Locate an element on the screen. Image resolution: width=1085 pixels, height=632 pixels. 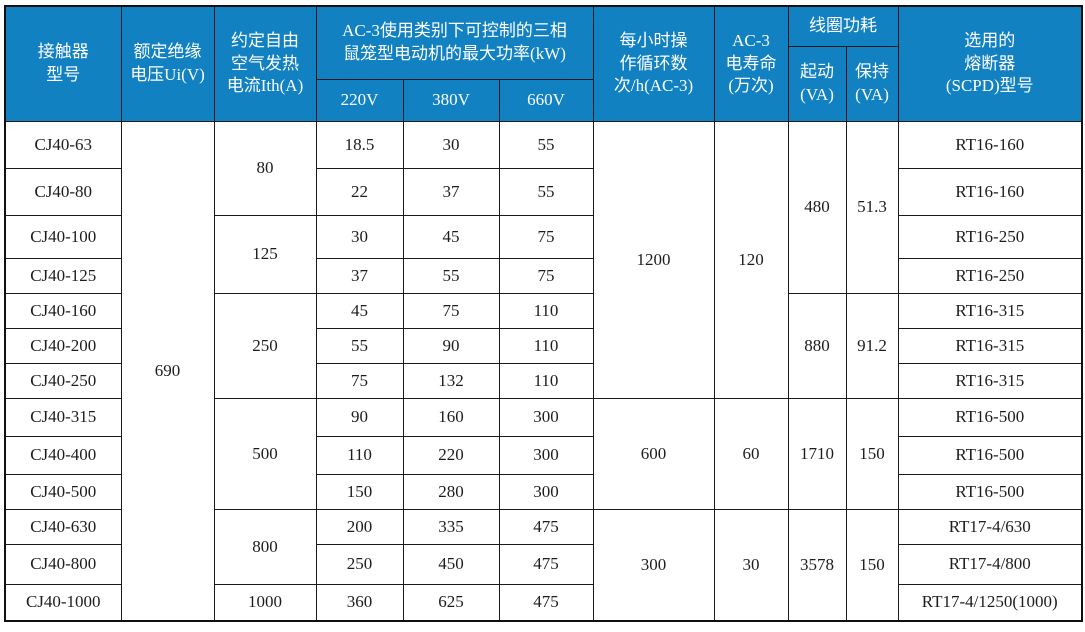
power-220-cell: 18.5 is located at coordinates (359, 144).